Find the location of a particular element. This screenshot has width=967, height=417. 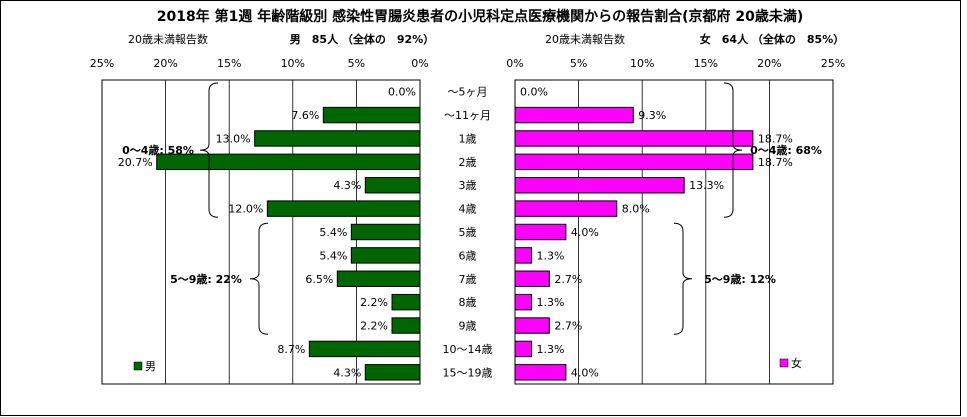

female-legend-swatch is located at coordinates (784, 363).